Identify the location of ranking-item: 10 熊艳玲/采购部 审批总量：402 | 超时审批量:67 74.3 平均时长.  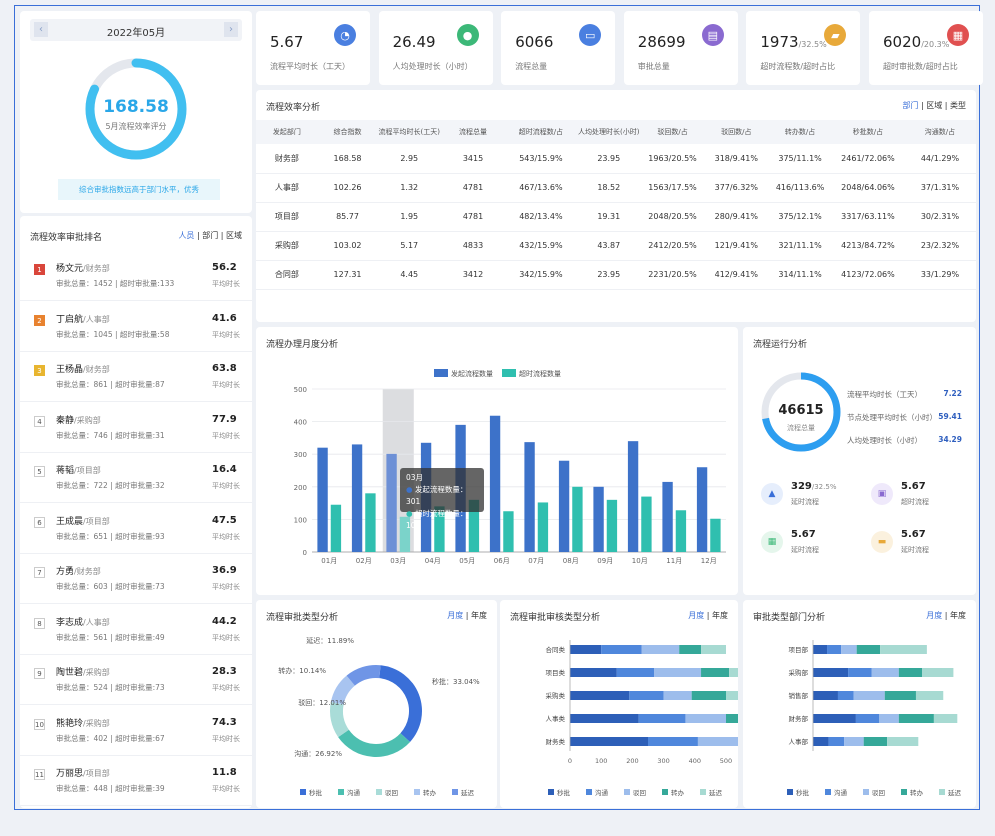
(136, 731).